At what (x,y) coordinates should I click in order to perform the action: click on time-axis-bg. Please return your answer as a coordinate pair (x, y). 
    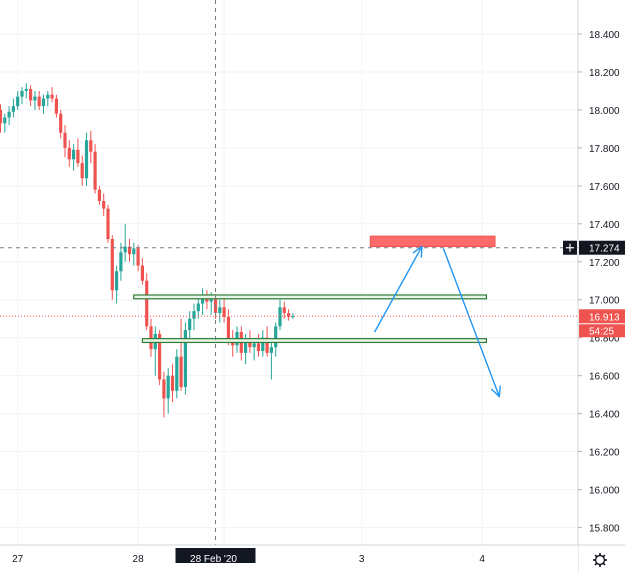
    Looking at the image, I should click on (289, 559).